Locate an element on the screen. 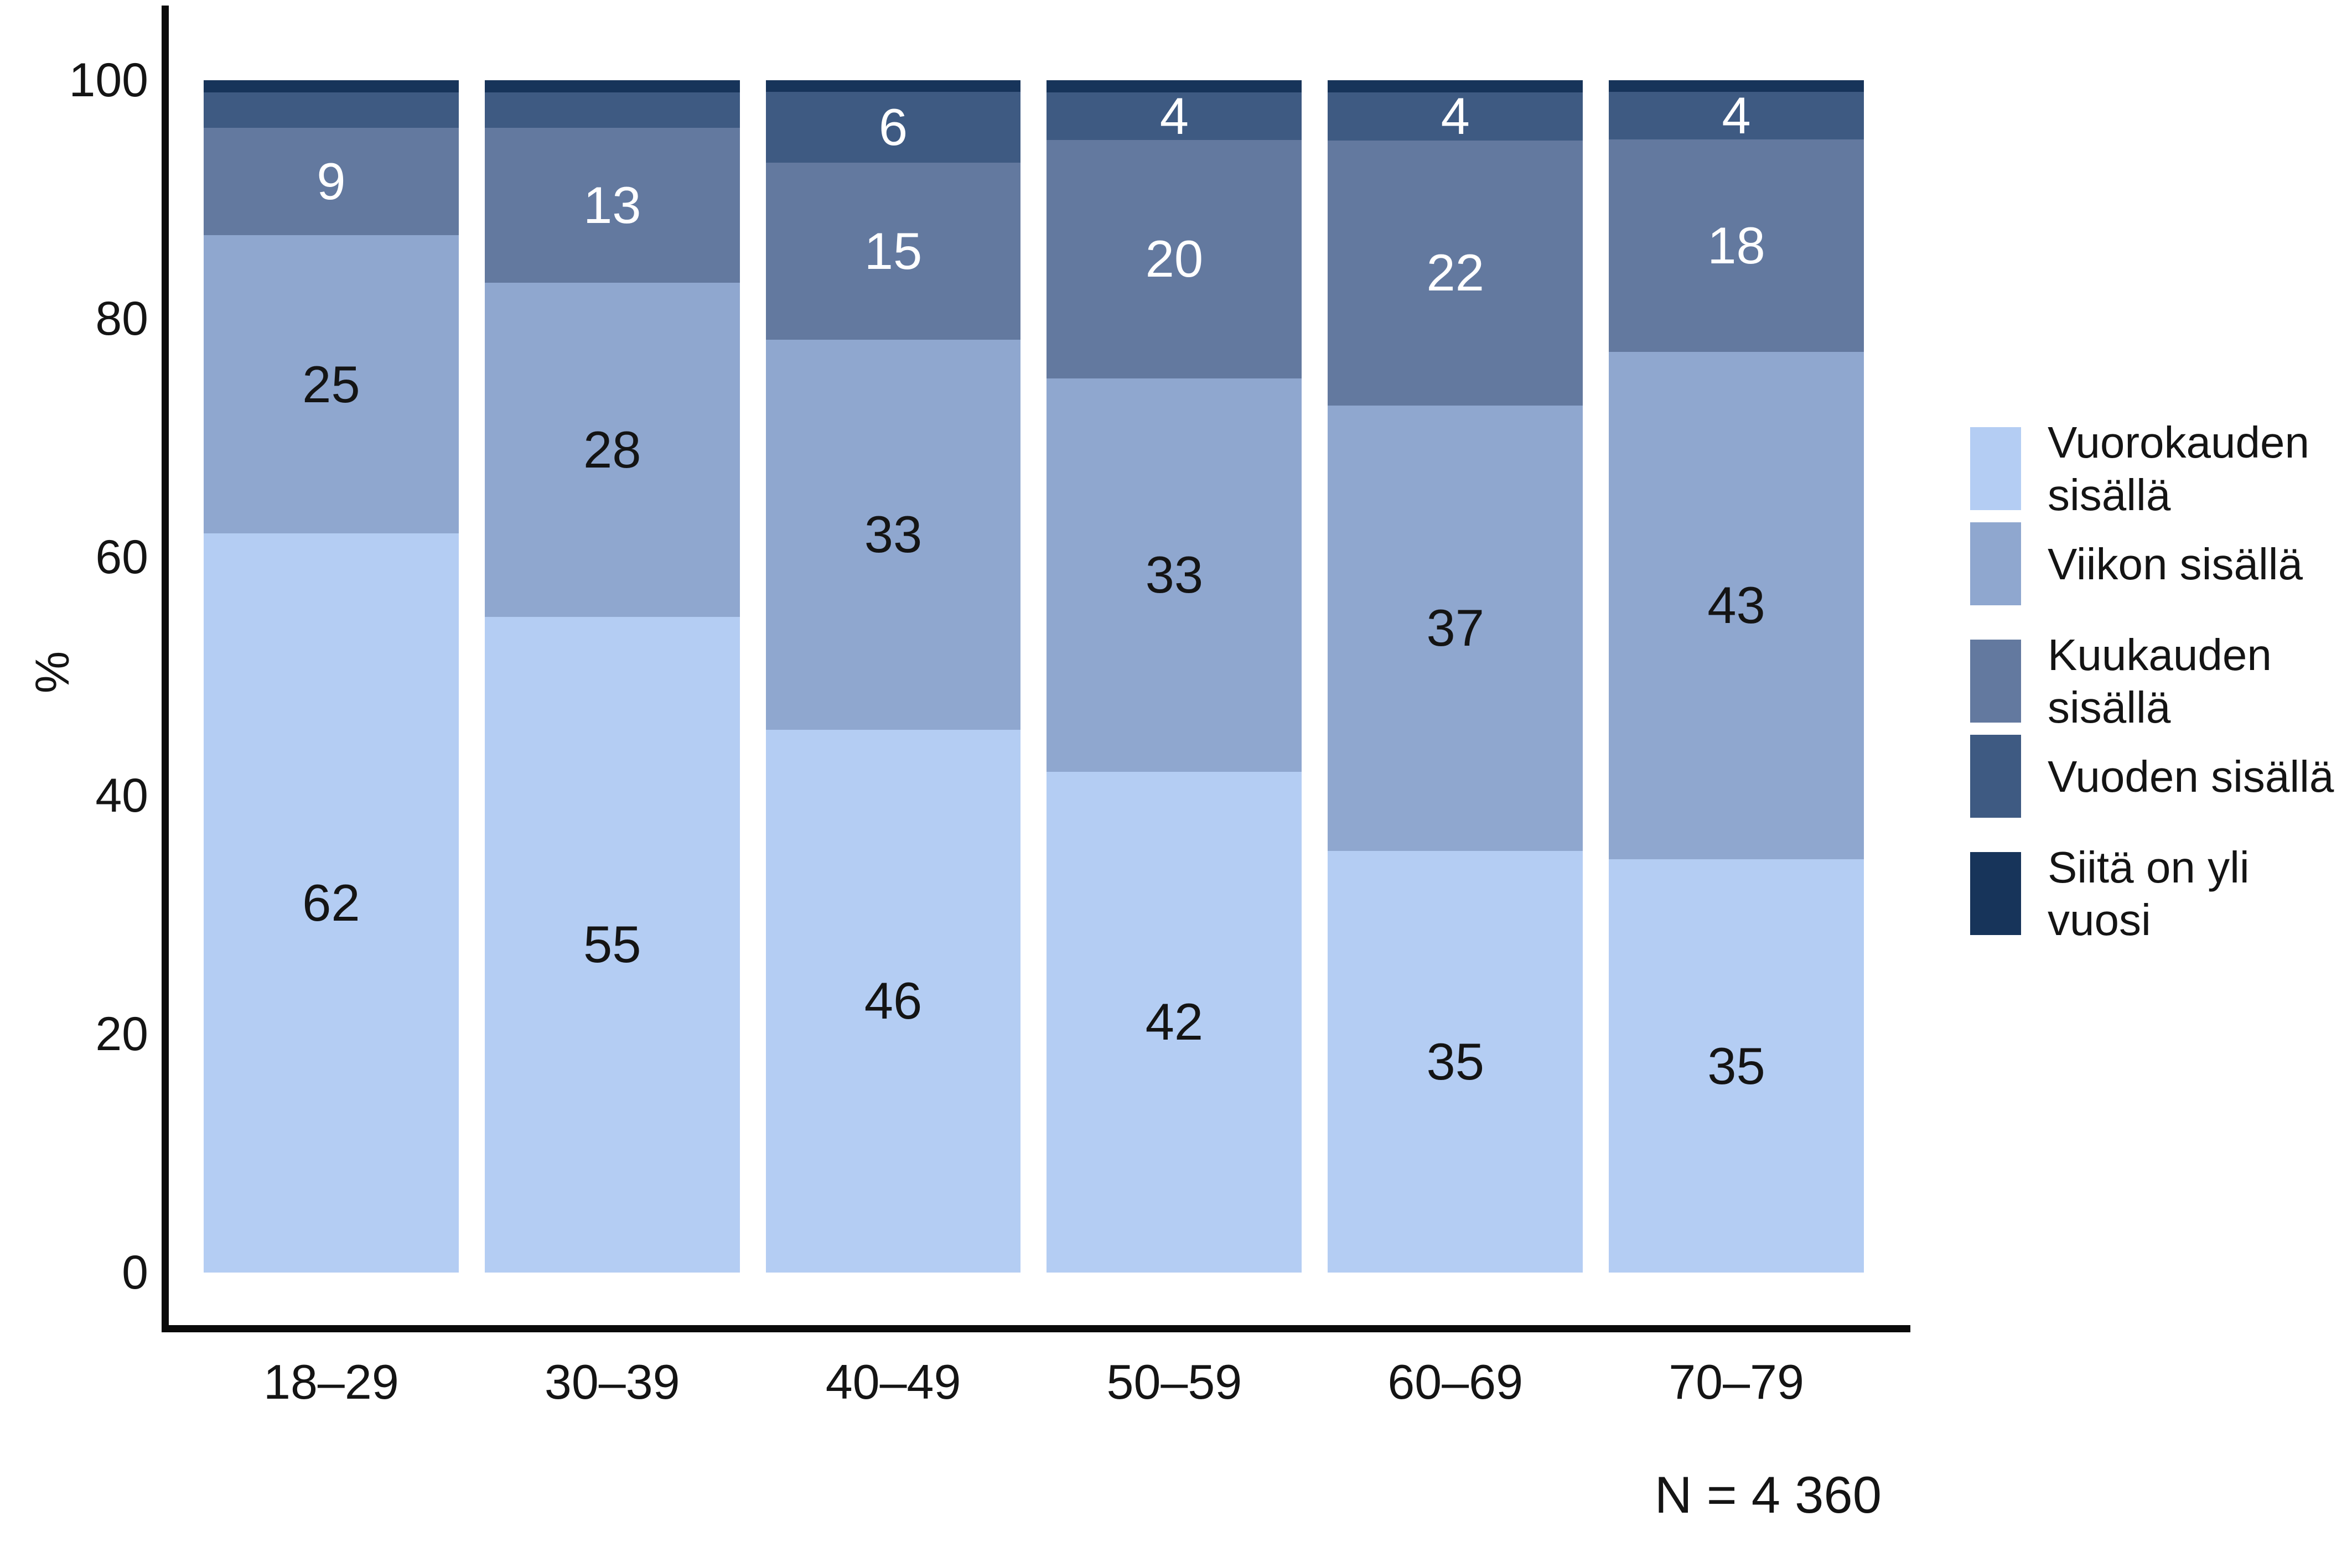 This screenshot has height=1568, width=2352. bar-value-label: 62 is located at coordinates (331, 902).